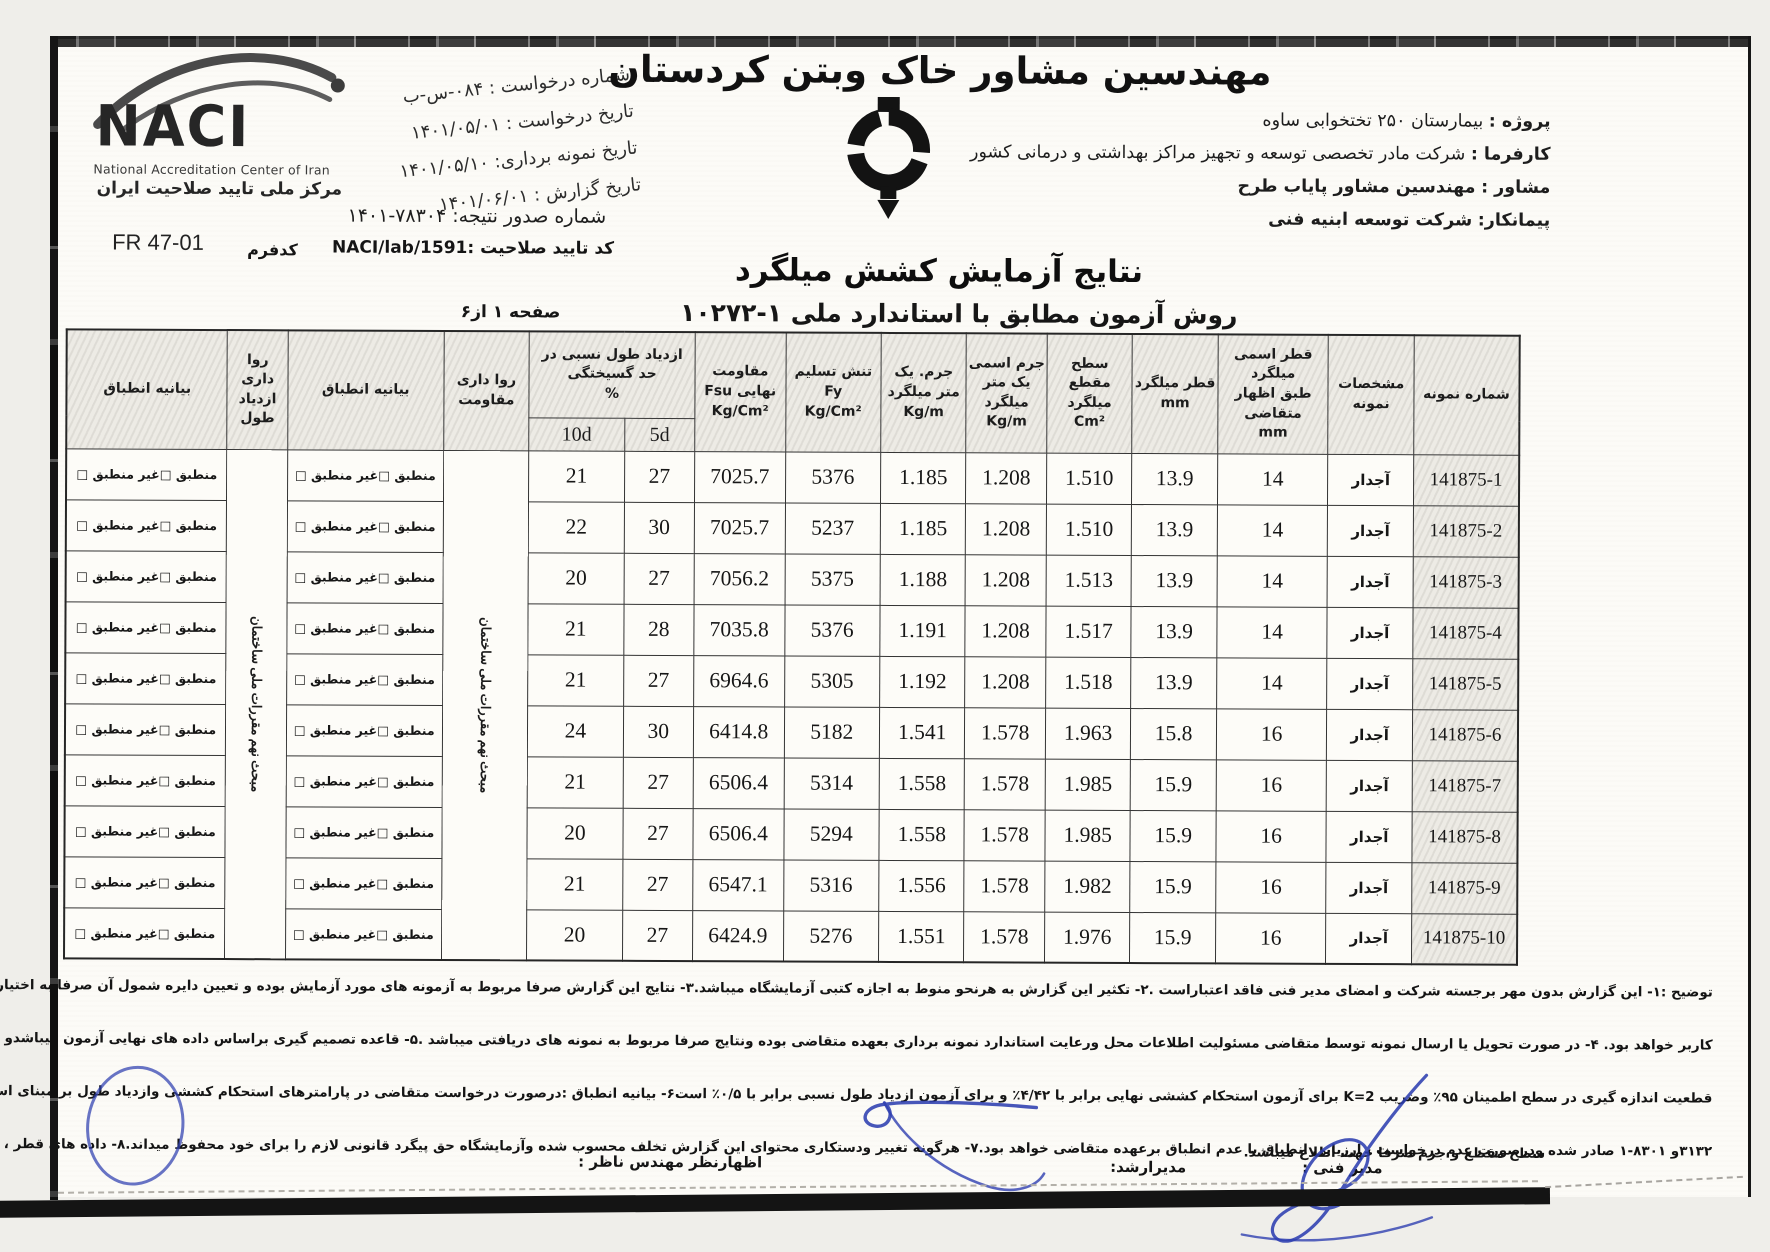  I want to click on sampling-date-label: تاریخ نمونه برداری:, so click(566, 155).